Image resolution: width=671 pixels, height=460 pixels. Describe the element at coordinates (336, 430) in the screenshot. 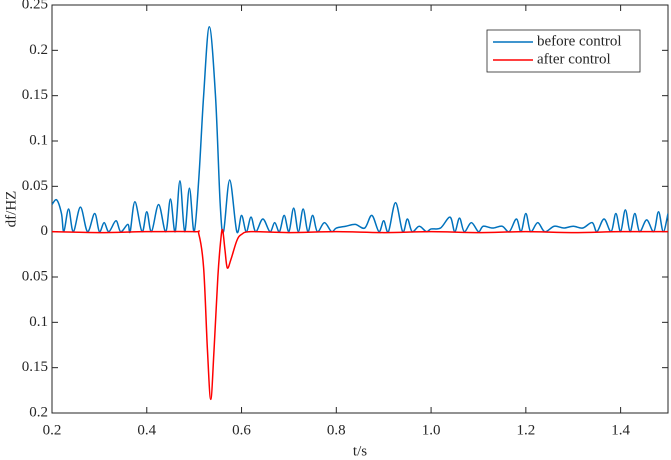

I see `x-tick-label: 0.8` at that location.